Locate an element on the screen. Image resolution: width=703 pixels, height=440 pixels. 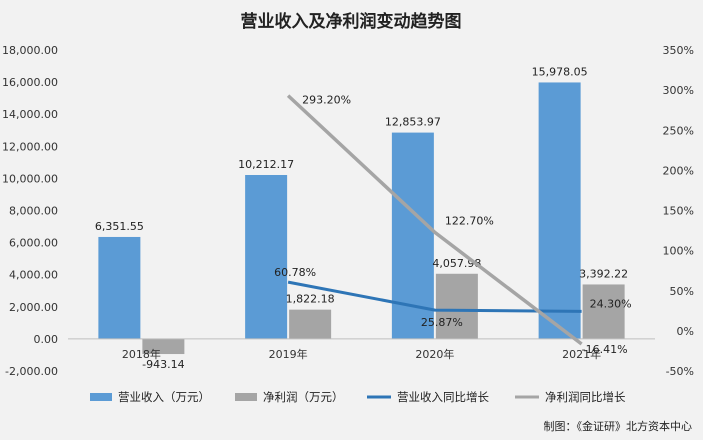
revenue-growth-label: 60.78% is located at coordinates (295, 272).